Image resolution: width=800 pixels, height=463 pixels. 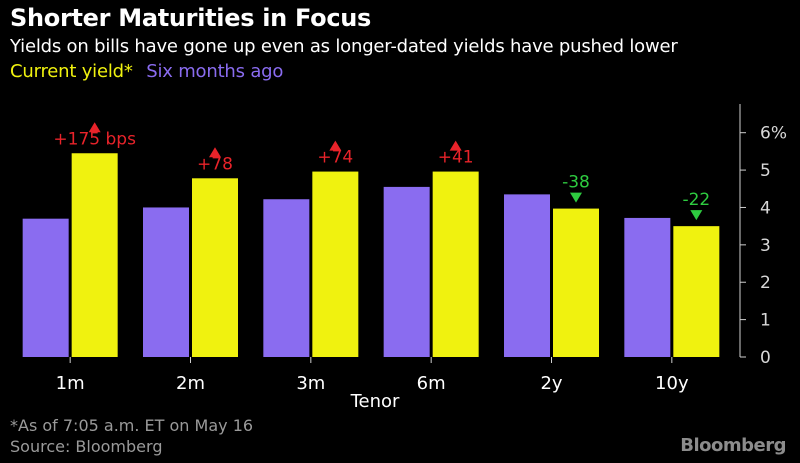 What do you see at coordinates (455, 264) in the screenshot?
I see `bar-current-yield-6m` at bounding box center [455, 264].